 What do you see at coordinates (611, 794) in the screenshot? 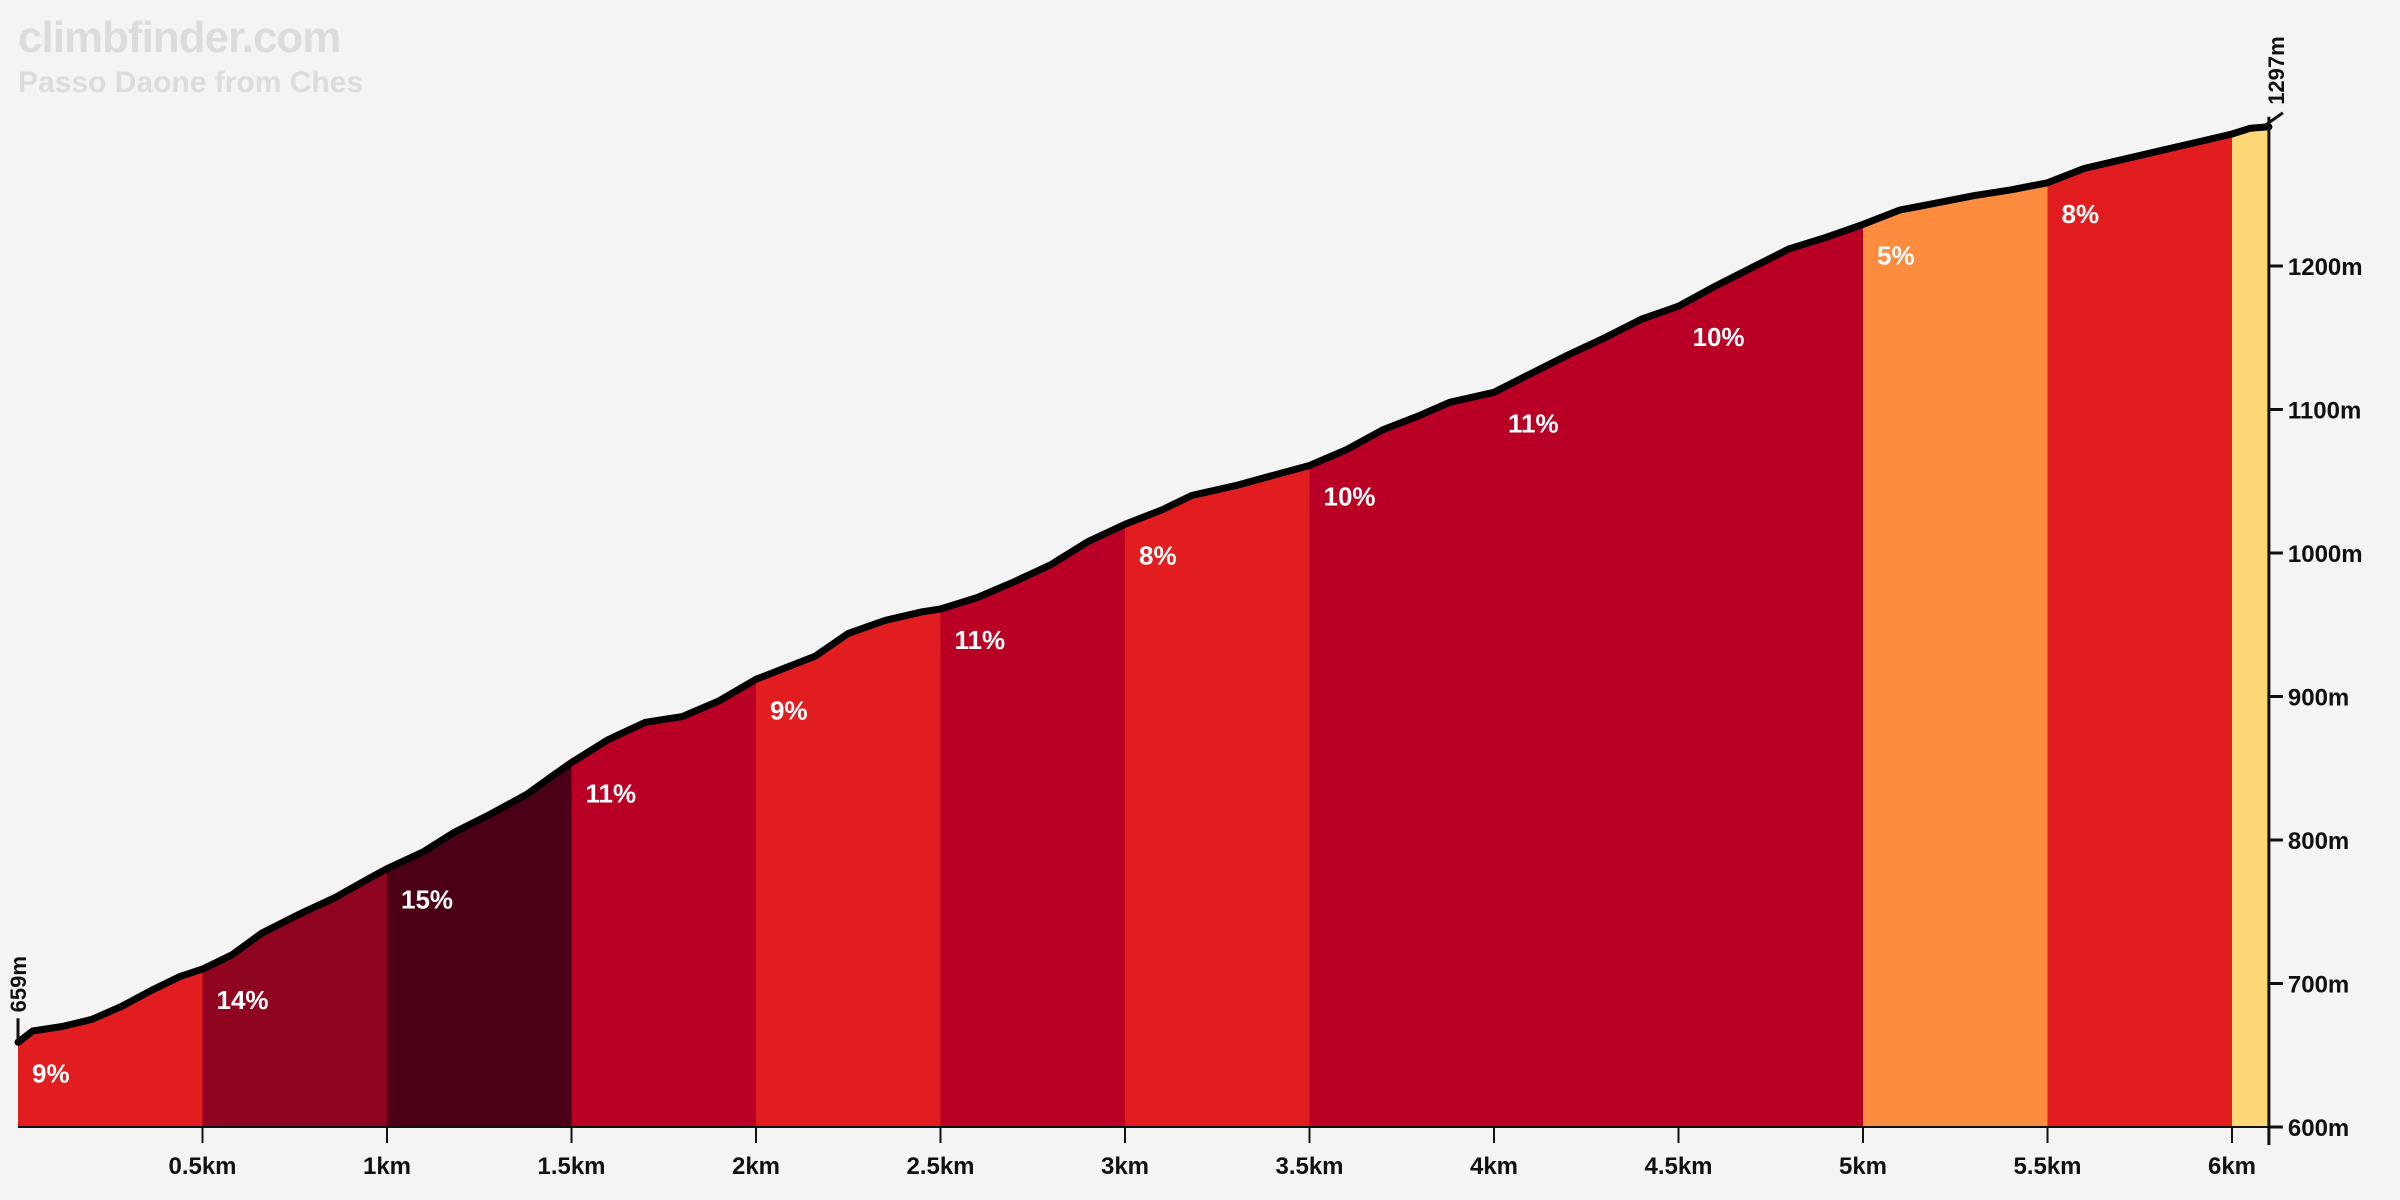
I see `grade-label-3: 11%` at bounding box center [611, 794].